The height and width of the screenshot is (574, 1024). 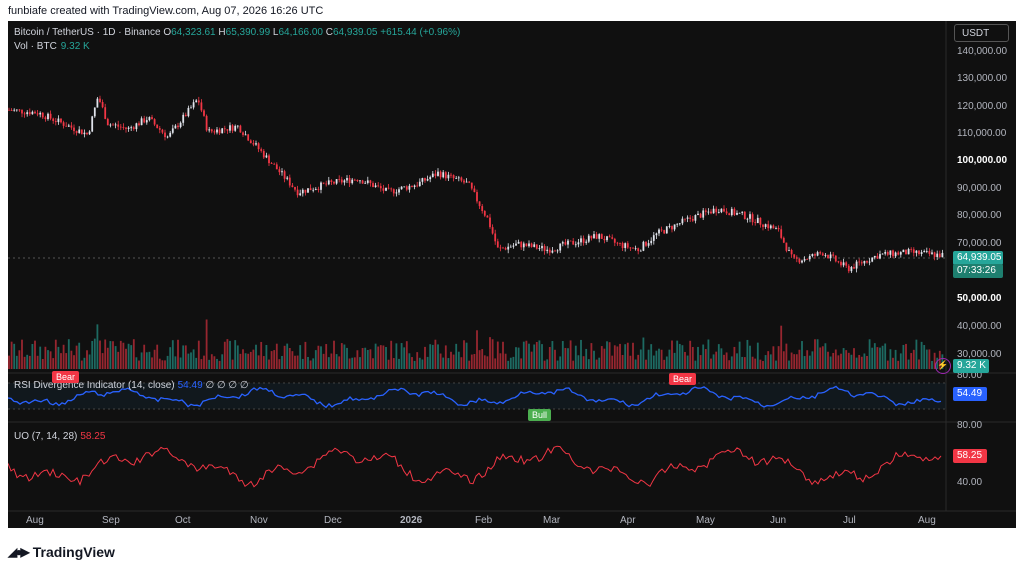 I want to click on tradingview-logo: ◢●▶ TradingView, so click(x=61, y=552).